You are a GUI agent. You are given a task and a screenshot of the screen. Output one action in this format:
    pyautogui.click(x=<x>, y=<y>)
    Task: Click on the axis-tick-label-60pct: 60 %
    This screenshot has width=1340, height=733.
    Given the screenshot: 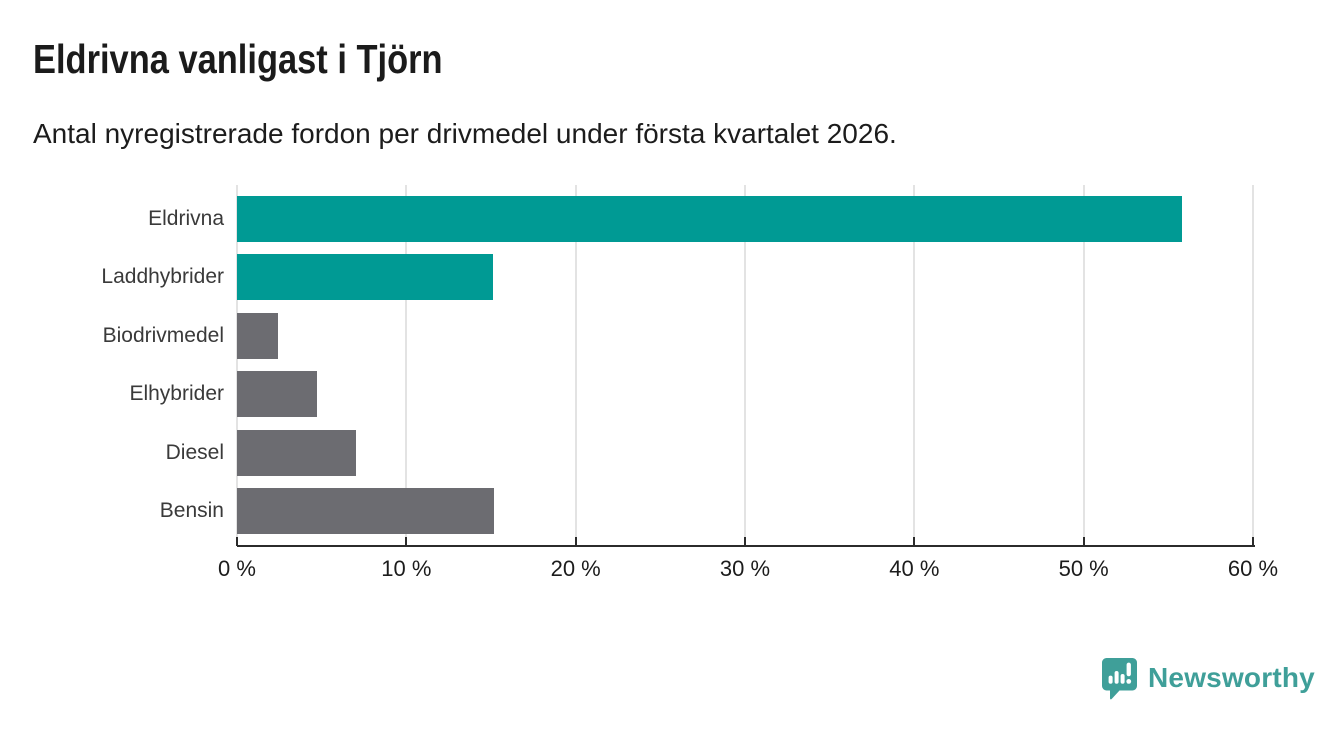 What is the action you would take?
    pyautogui.click(x=1253, y=568)
    